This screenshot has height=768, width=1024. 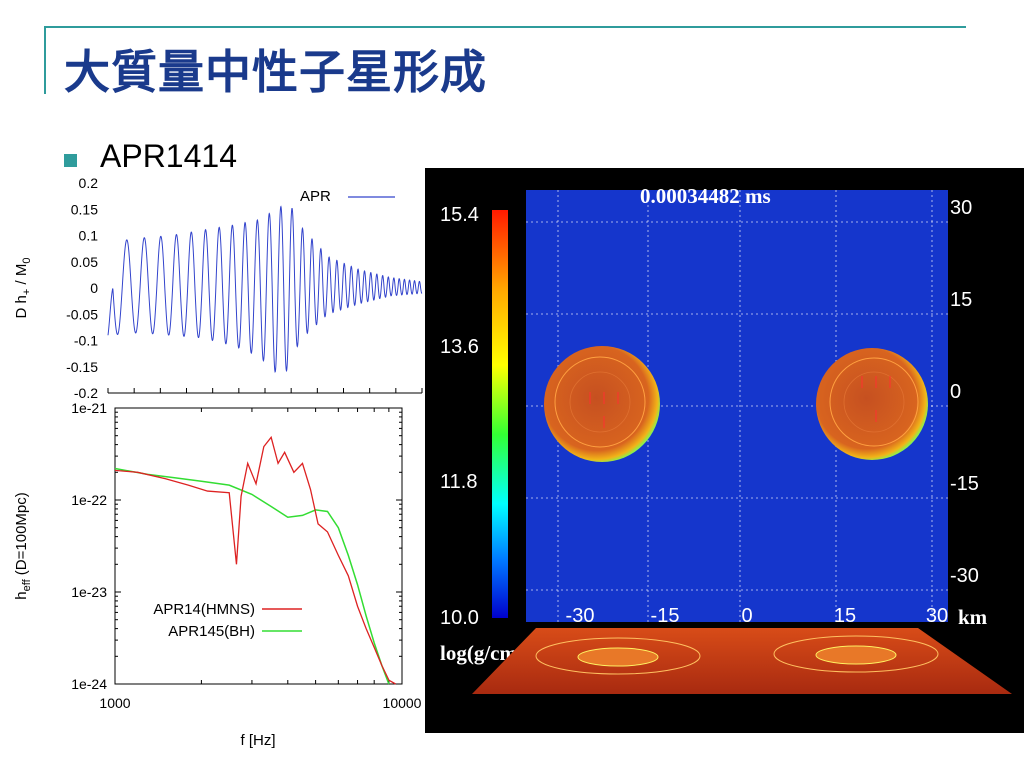 I want to click on spectrum-legend: APR14(HMNS) APR145(BH), so click(x=227, y=620).